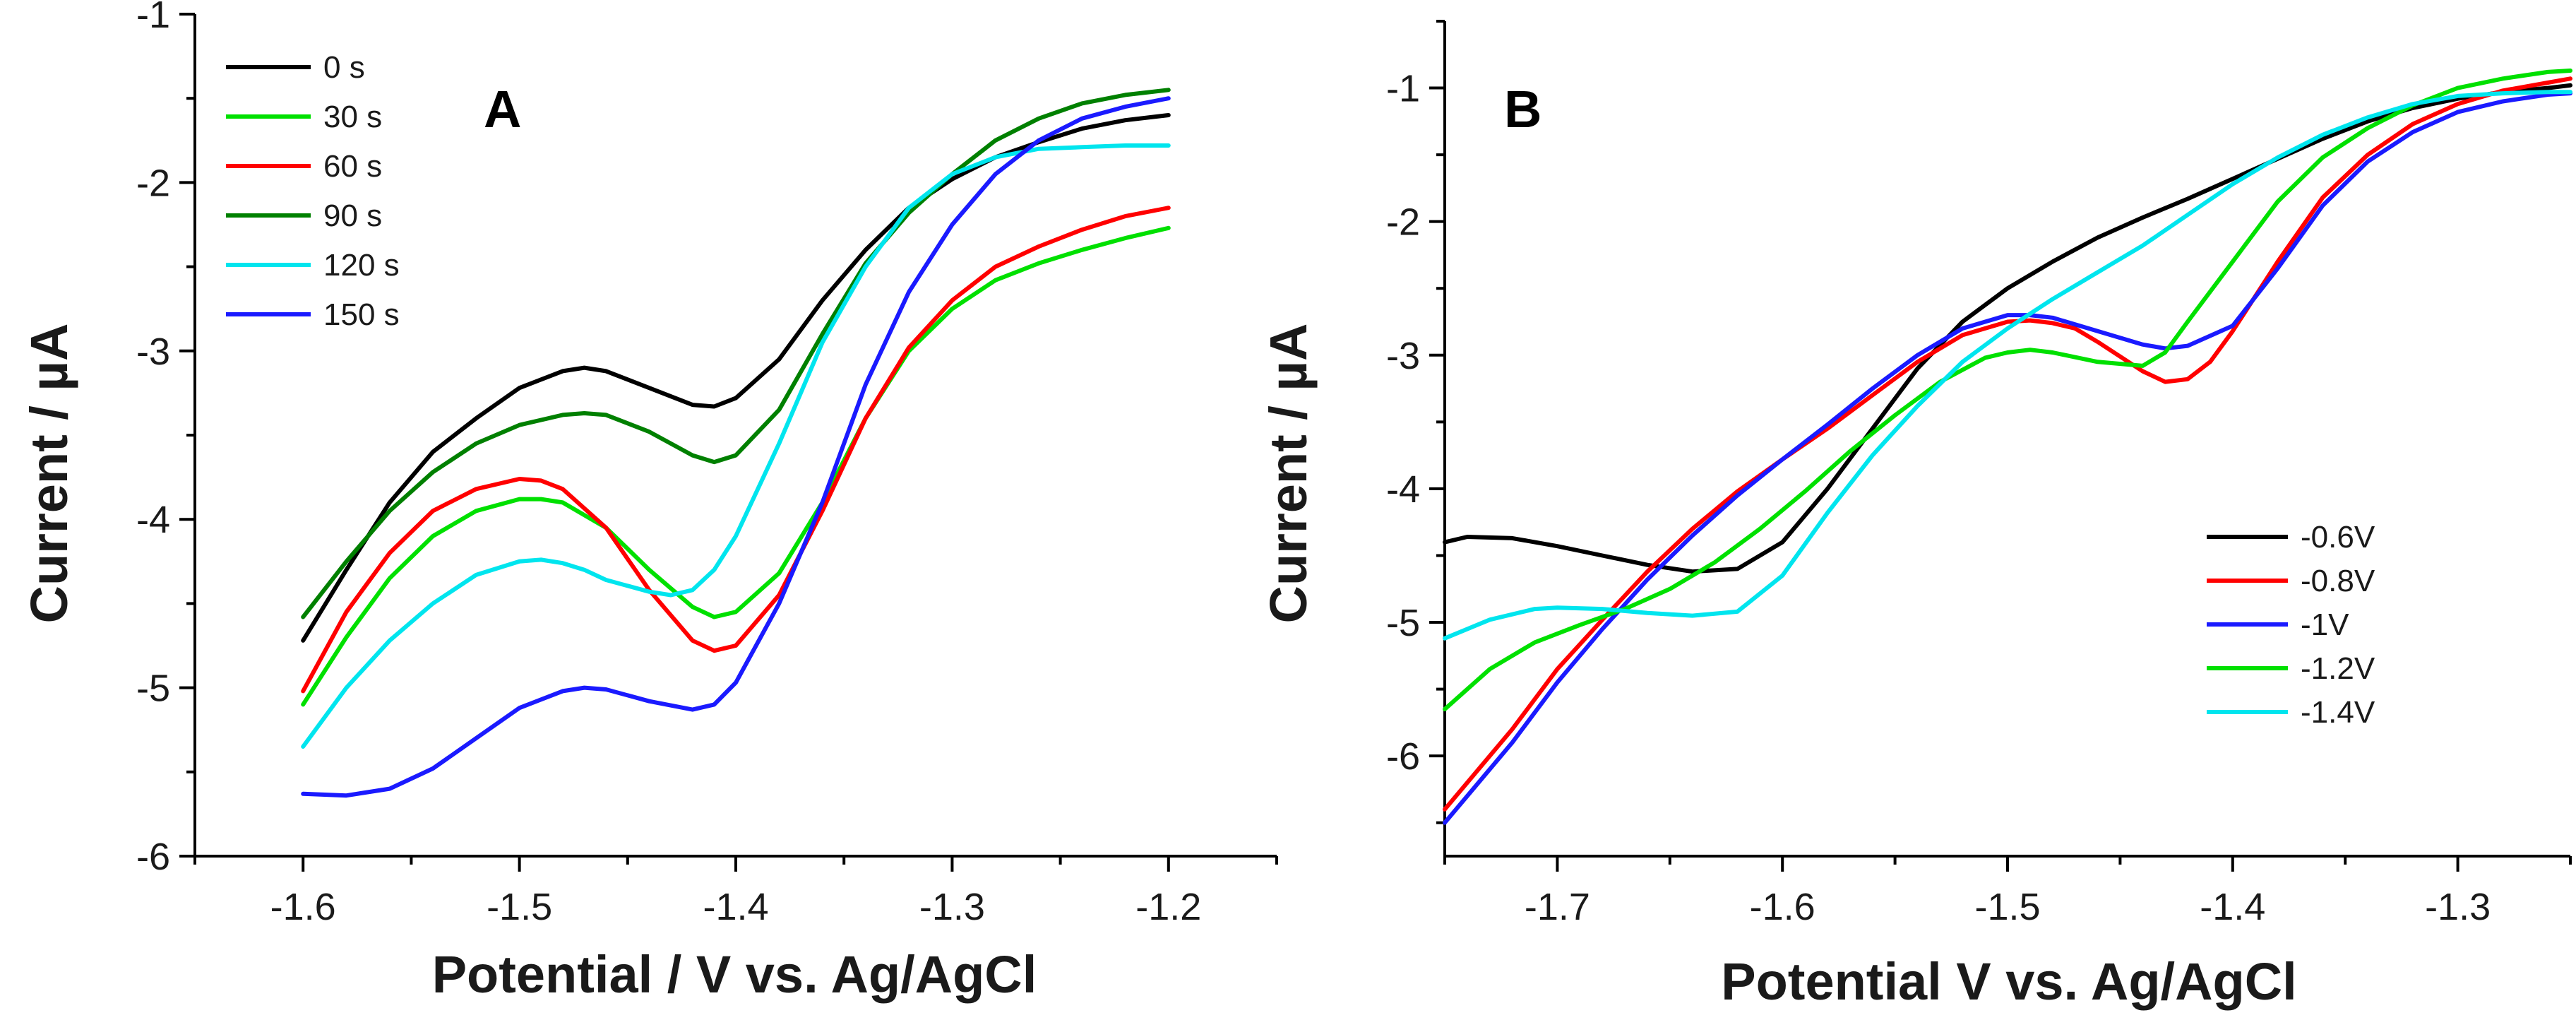 The width and height of the screenshot is (2576, 1020). I want to click on panel-a-legend-label: 120 s, so click(361, 265).